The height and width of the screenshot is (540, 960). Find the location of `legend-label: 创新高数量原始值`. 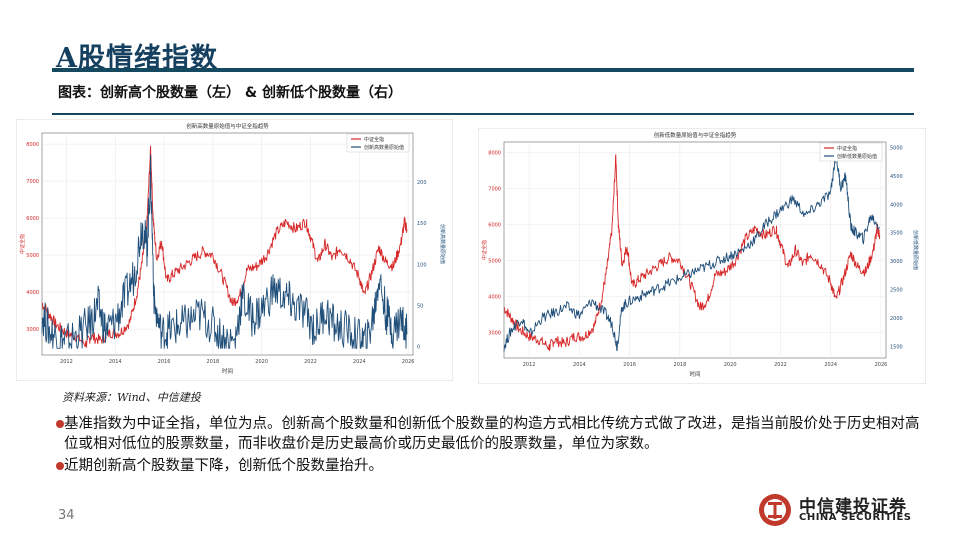

legend-label: 创新高数量原始值 is located at coordinates (384, 147).